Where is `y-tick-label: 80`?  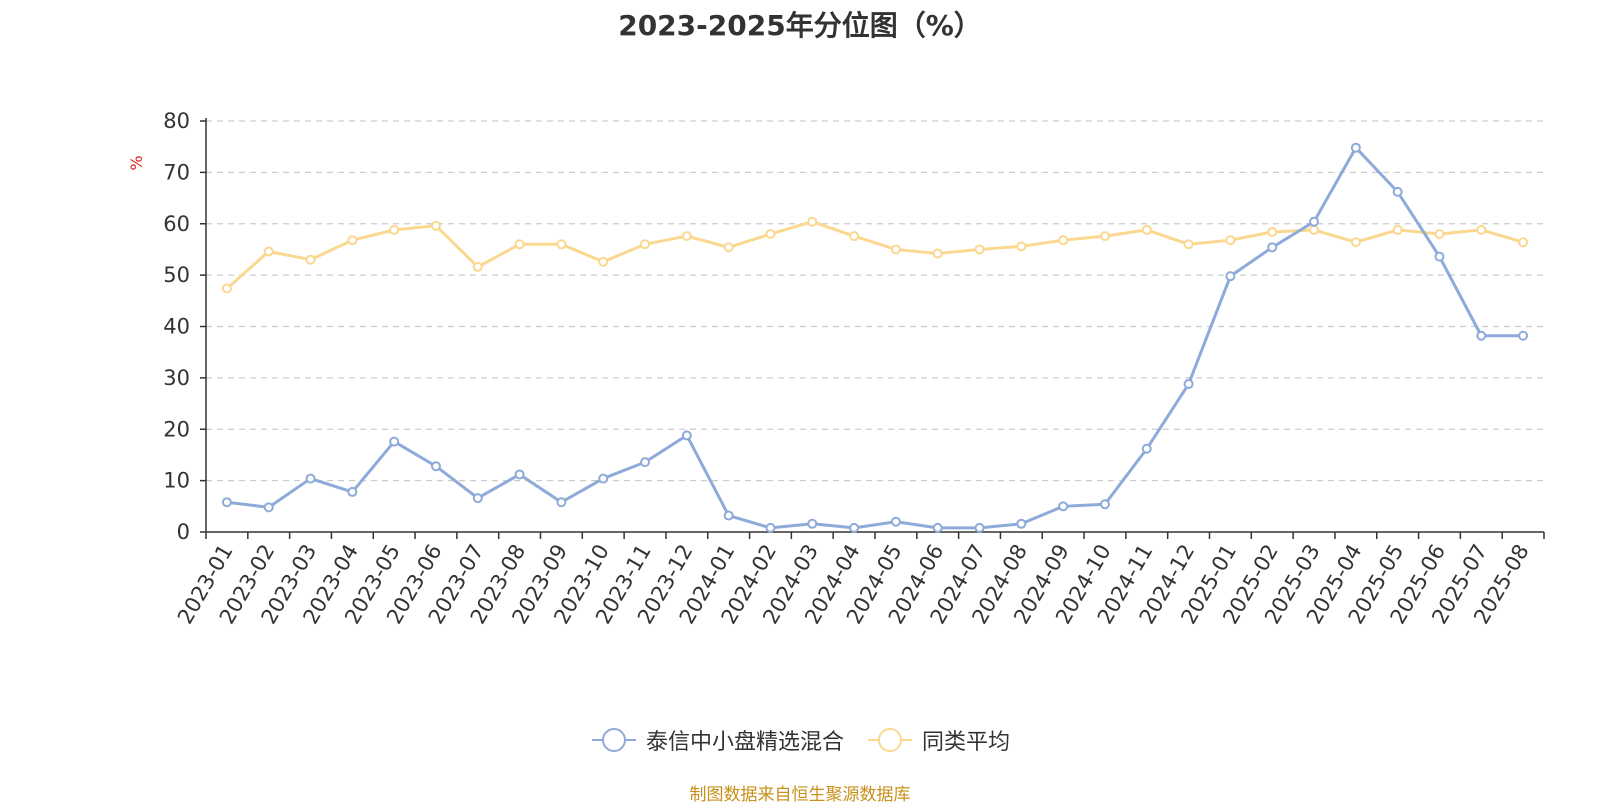 y-tick-label: 80 is located at coordinates (176, 121).